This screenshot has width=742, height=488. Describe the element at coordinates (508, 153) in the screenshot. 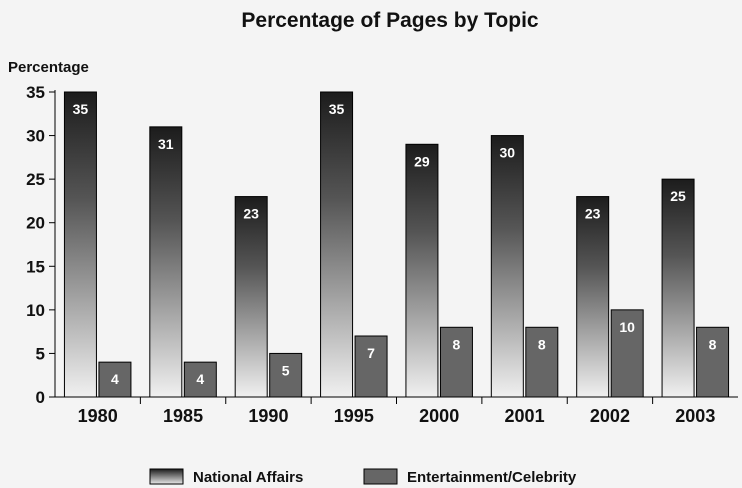

I see `data-label-national-affairs: 30` at that location.